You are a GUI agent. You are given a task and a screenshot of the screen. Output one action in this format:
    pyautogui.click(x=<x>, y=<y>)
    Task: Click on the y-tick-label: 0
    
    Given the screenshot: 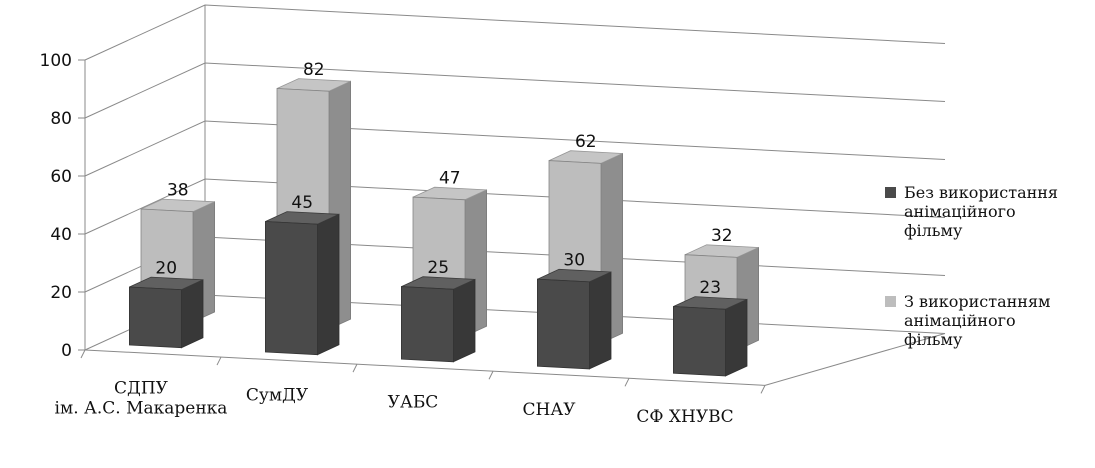 What is the action you would take?
    pyautogui.click(x=66, y=351)
    